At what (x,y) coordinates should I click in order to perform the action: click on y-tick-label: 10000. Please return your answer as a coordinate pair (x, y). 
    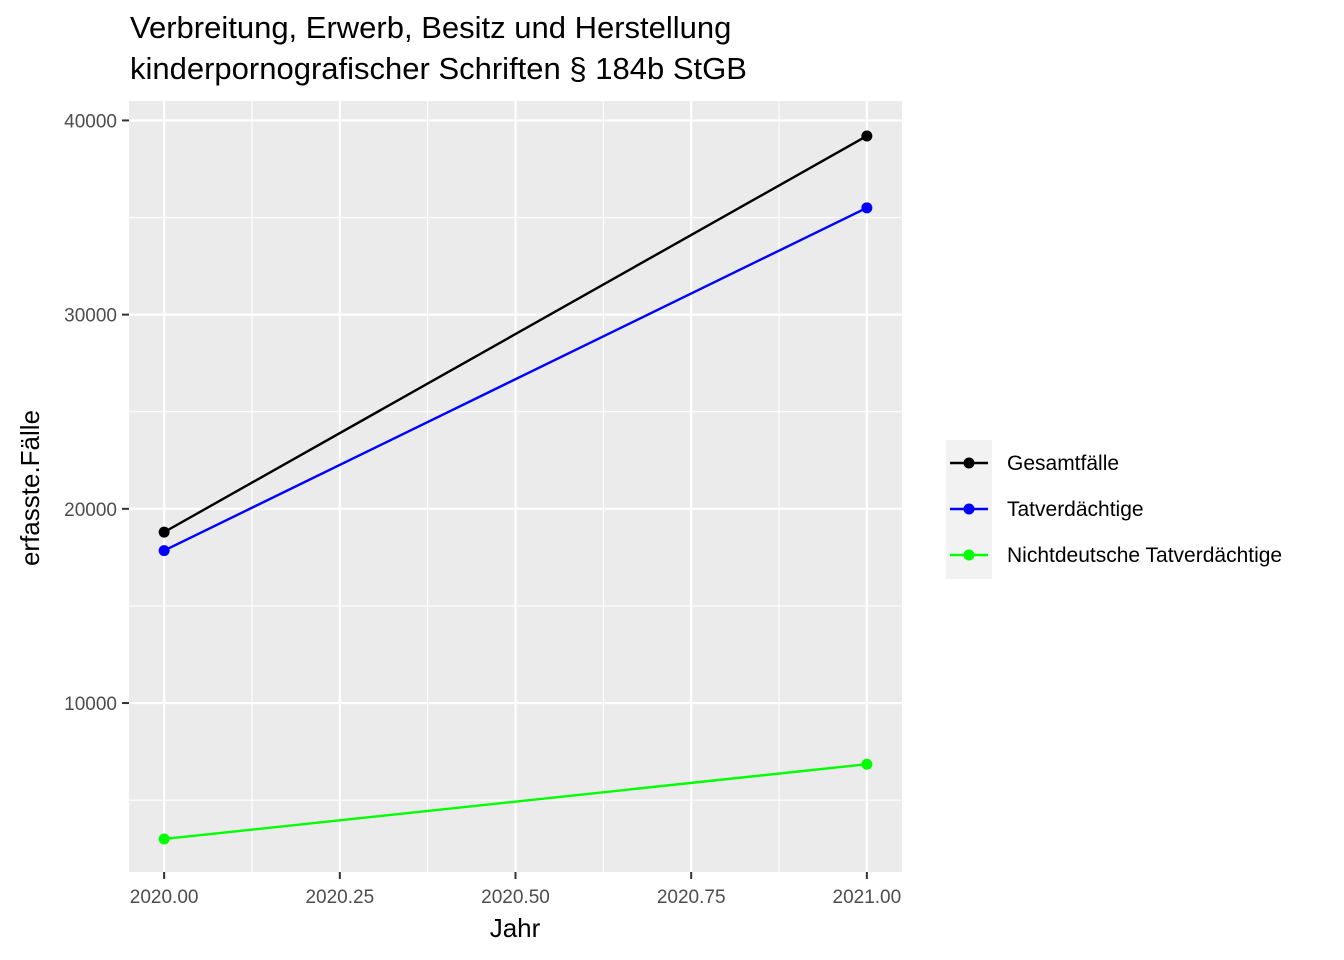
    Looking at the image, I should click on (90, 704).